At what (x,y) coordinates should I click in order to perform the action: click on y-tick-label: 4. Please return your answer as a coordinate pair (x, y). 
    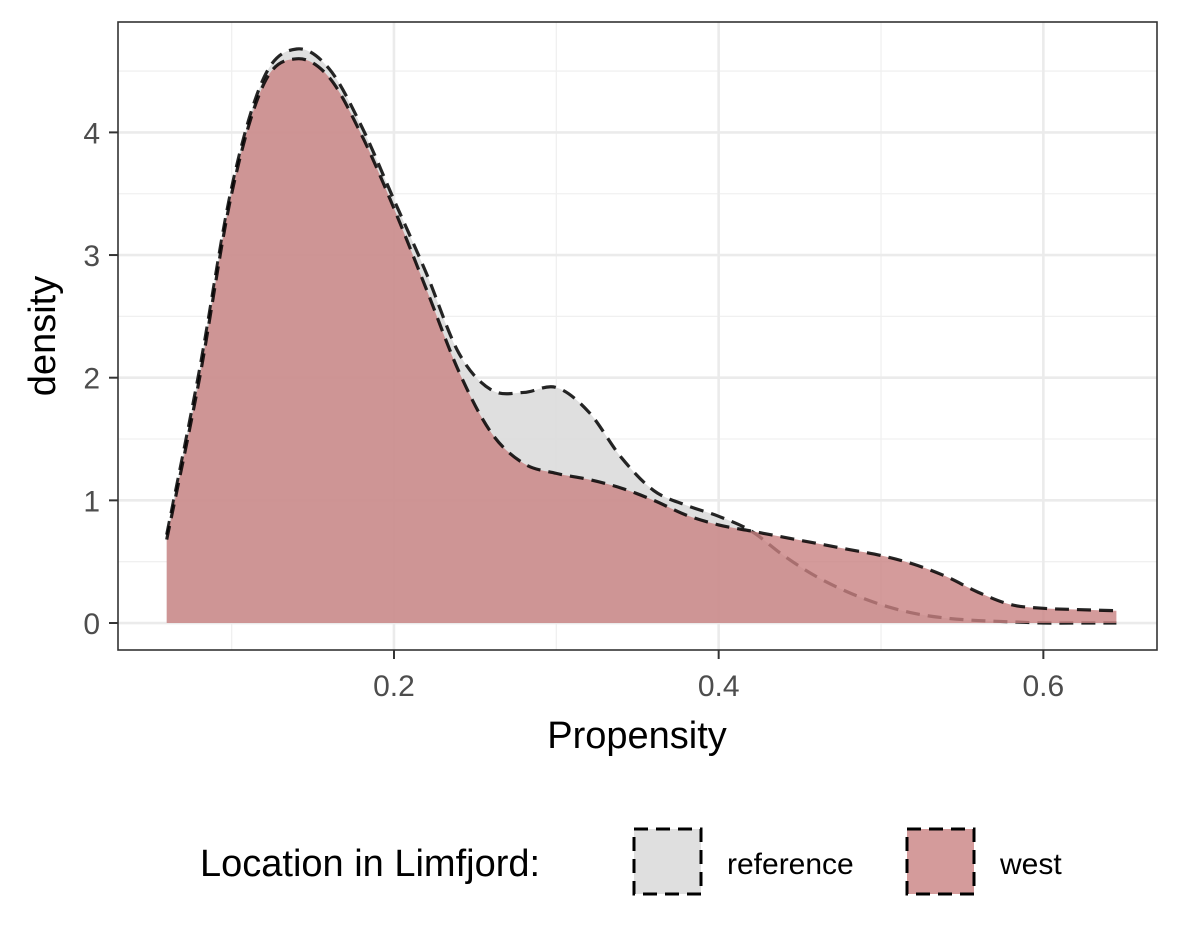
    Looking at the image, I should click on (91, 133).